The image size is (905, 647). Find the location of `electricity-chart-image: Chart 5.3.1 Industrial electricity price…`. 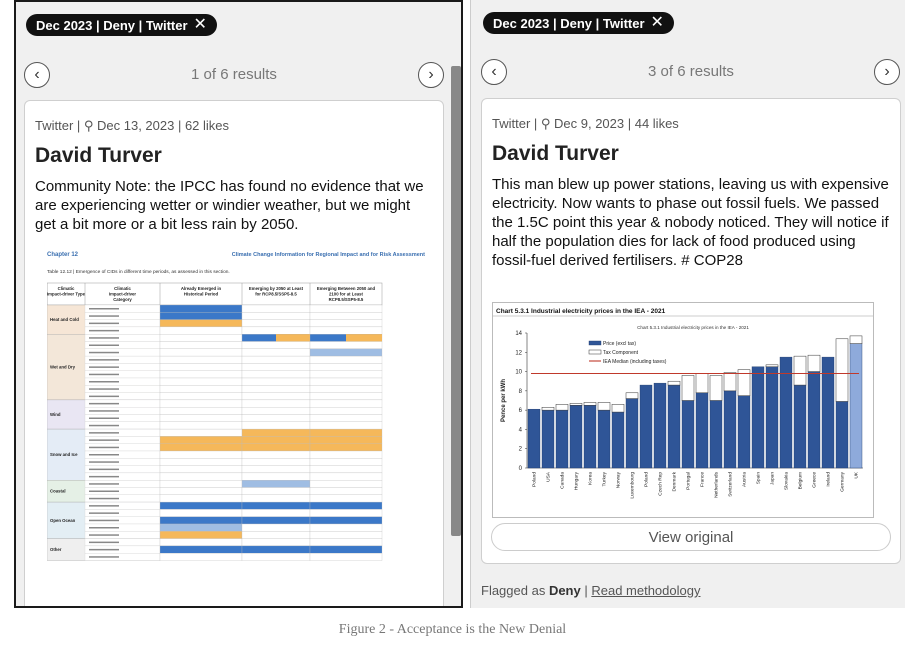

electricity-chart-image: Chart 5.3.1 Industrial electricity price… is located at coordinates (683, 410).